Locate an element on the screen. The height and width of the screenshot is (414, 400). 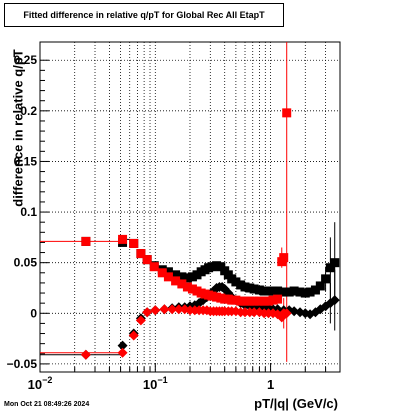
x-axis-label: pT/|q| (GeV/c) is located at coordinates (296, 403).